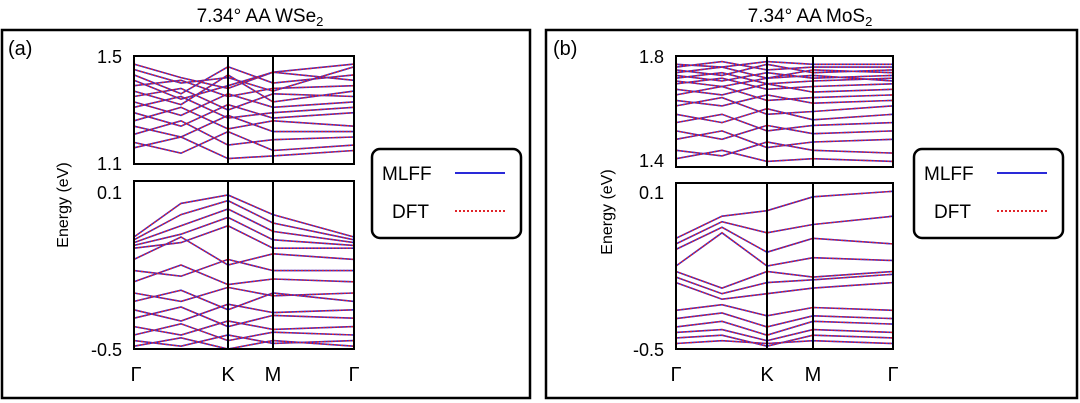  I want to click on panel-b-xtick-gamma-end: Γ, so click(892, 375).